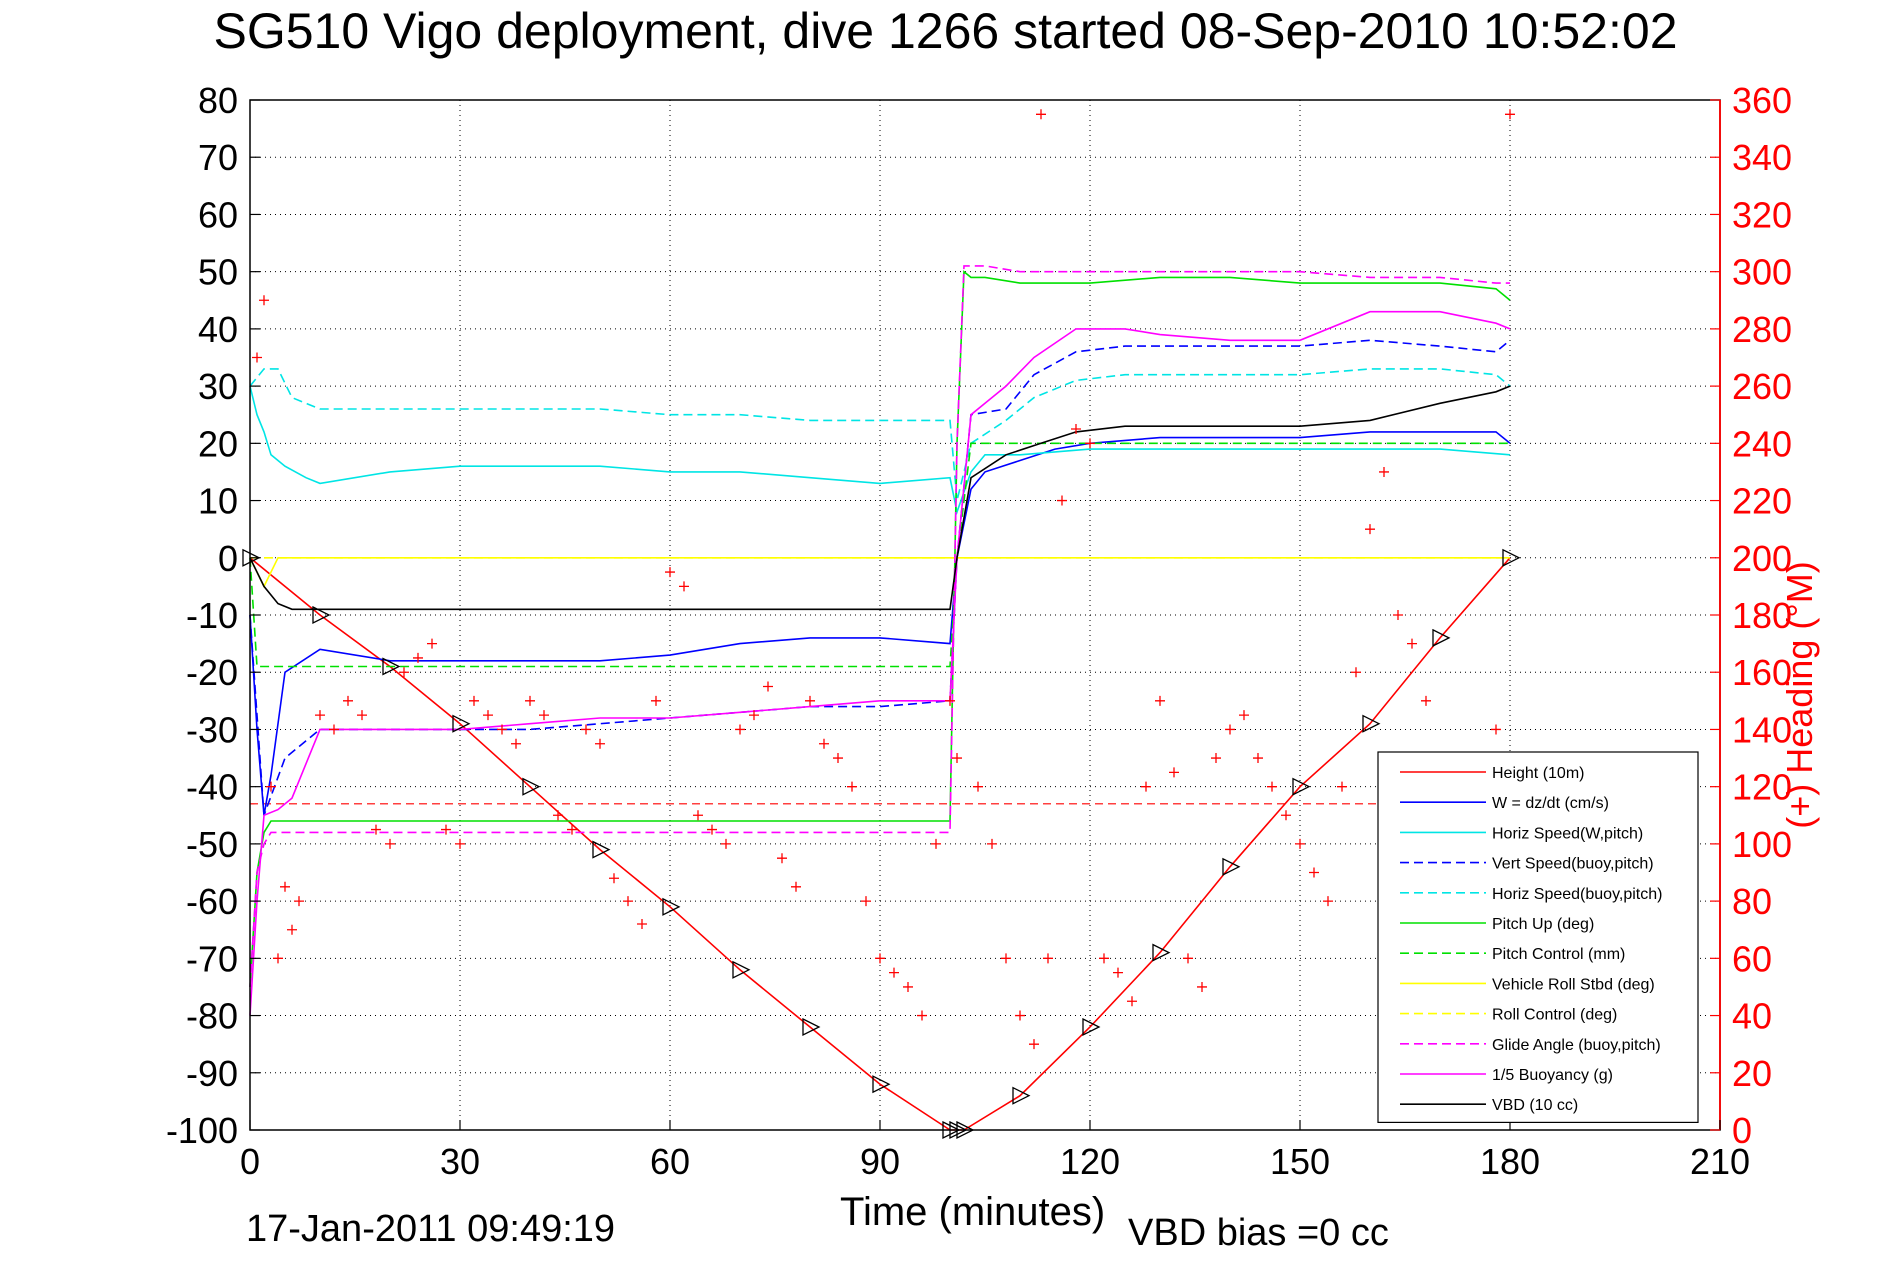  Describe the element at coordinates (1550, 803) in the screenshot. I see `legend-label: W = dz/dt (cm/s)` at that location.